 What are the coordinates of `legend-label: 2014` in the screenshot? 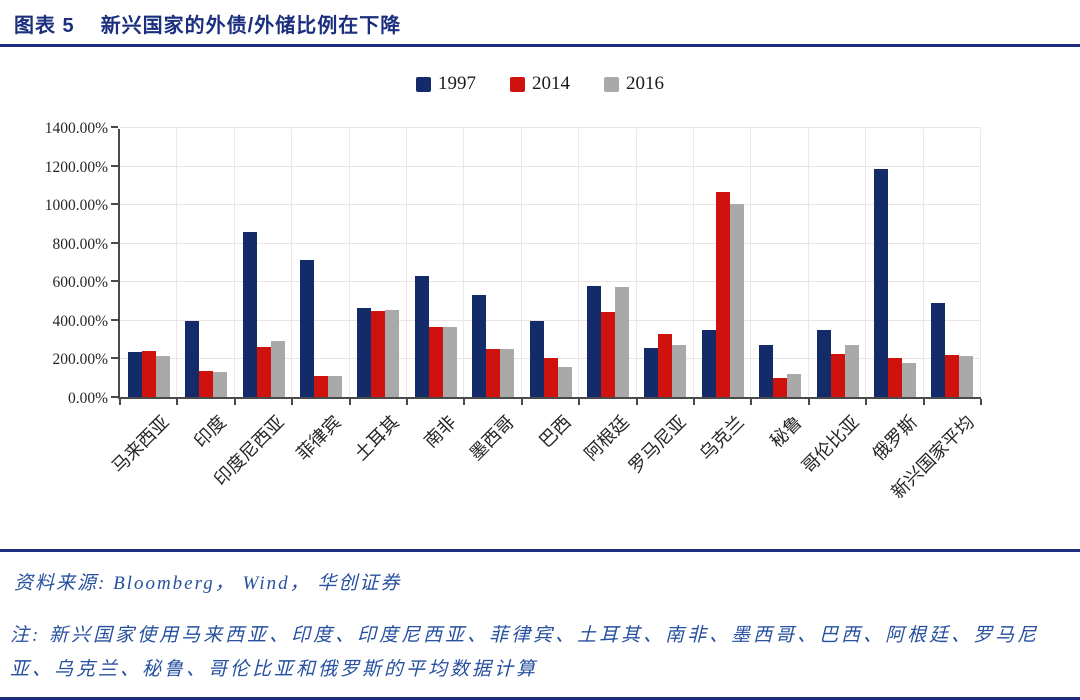 It's located at (551, 83).